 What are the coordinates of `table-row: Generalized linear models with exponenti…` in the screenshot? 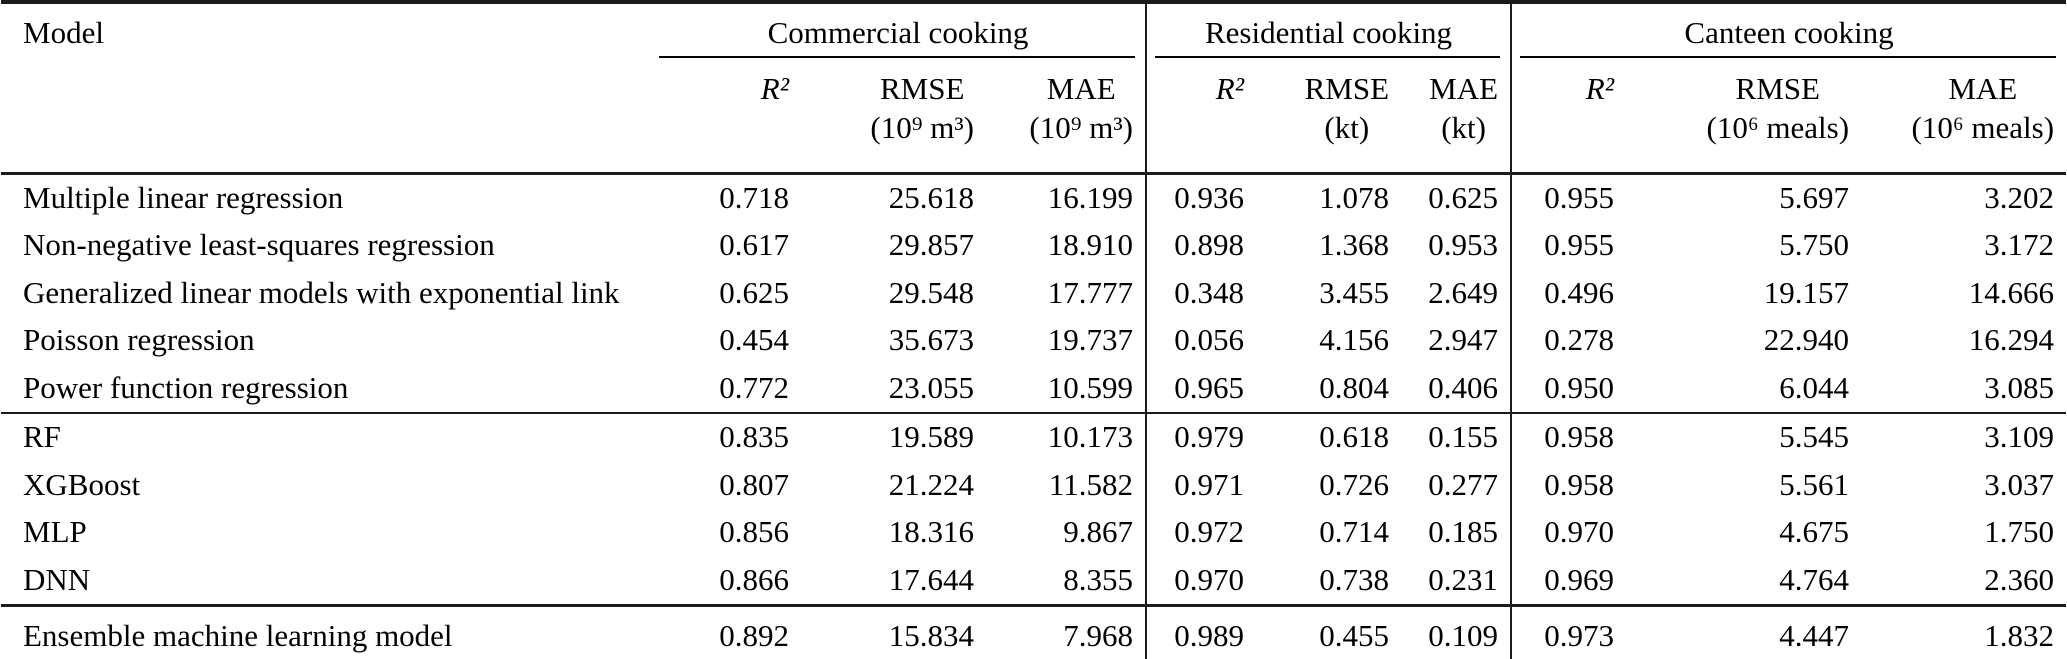 It's located at (1033, 293).